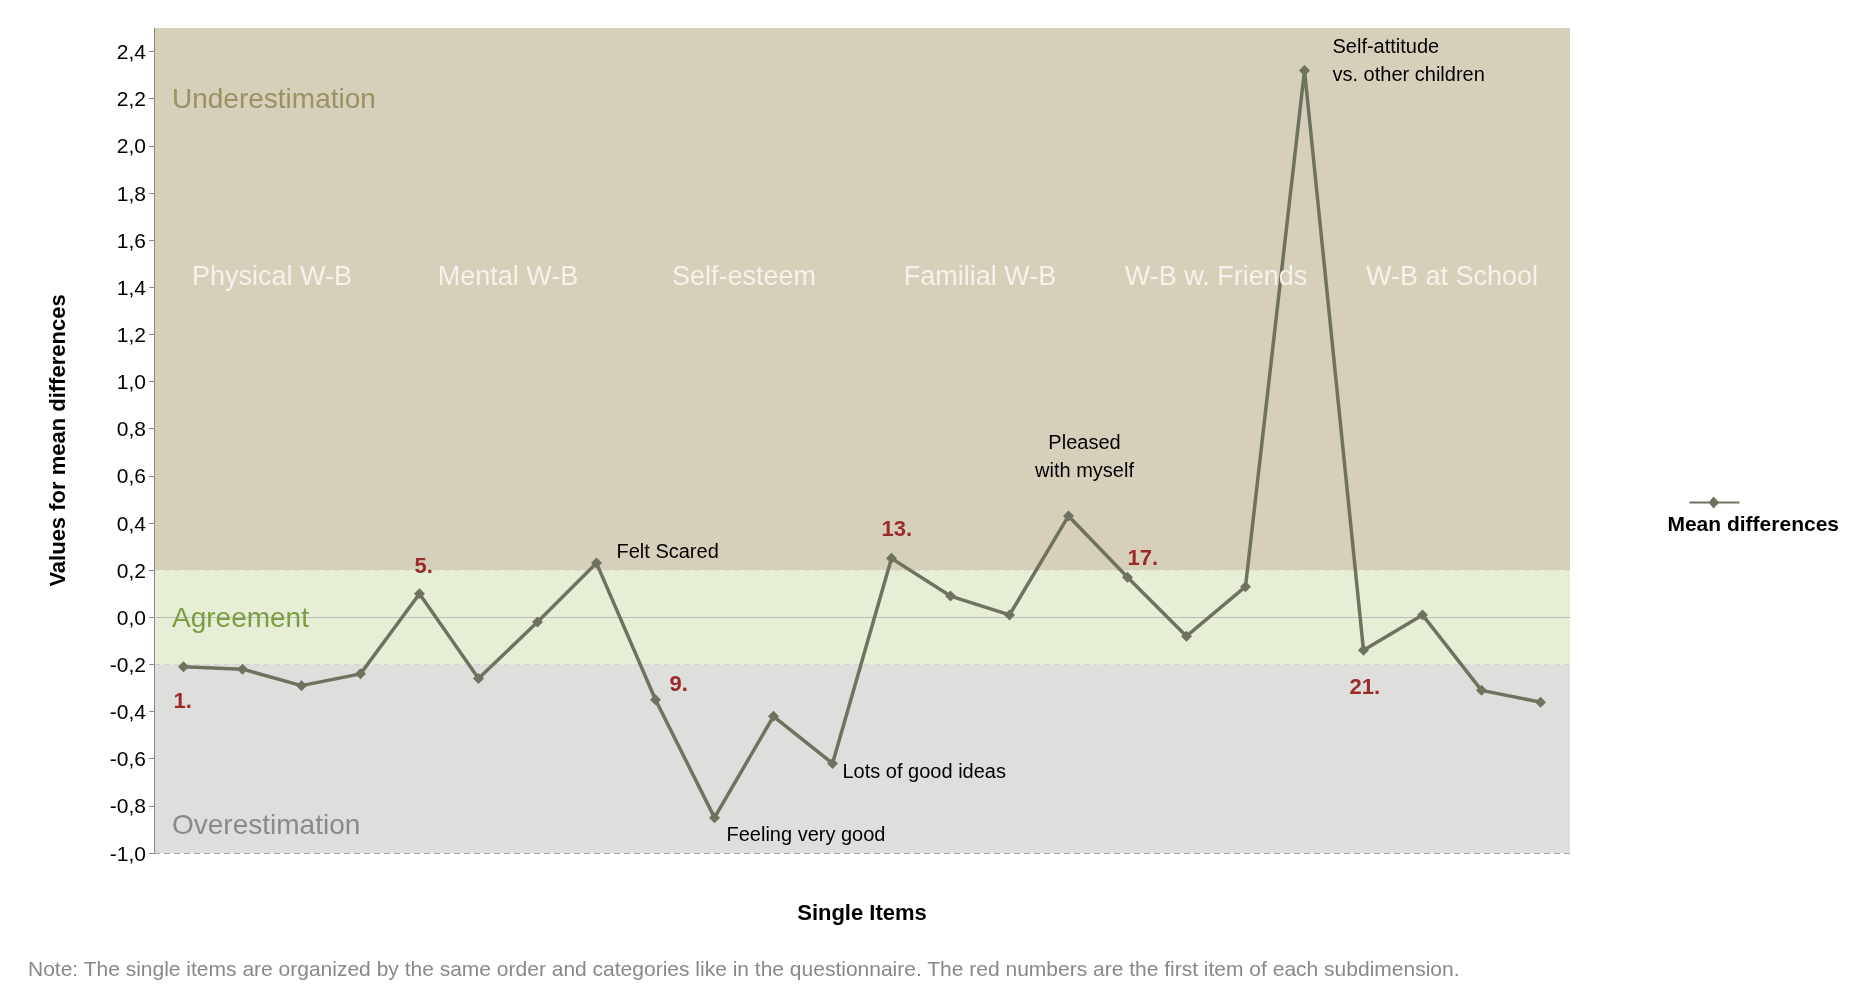 Image resolution: width=1862 pixels, height=1005 pixels. Describe the element at coordinates (241, 617) in the screenshot. I see `band-label: Agreement` at that location.